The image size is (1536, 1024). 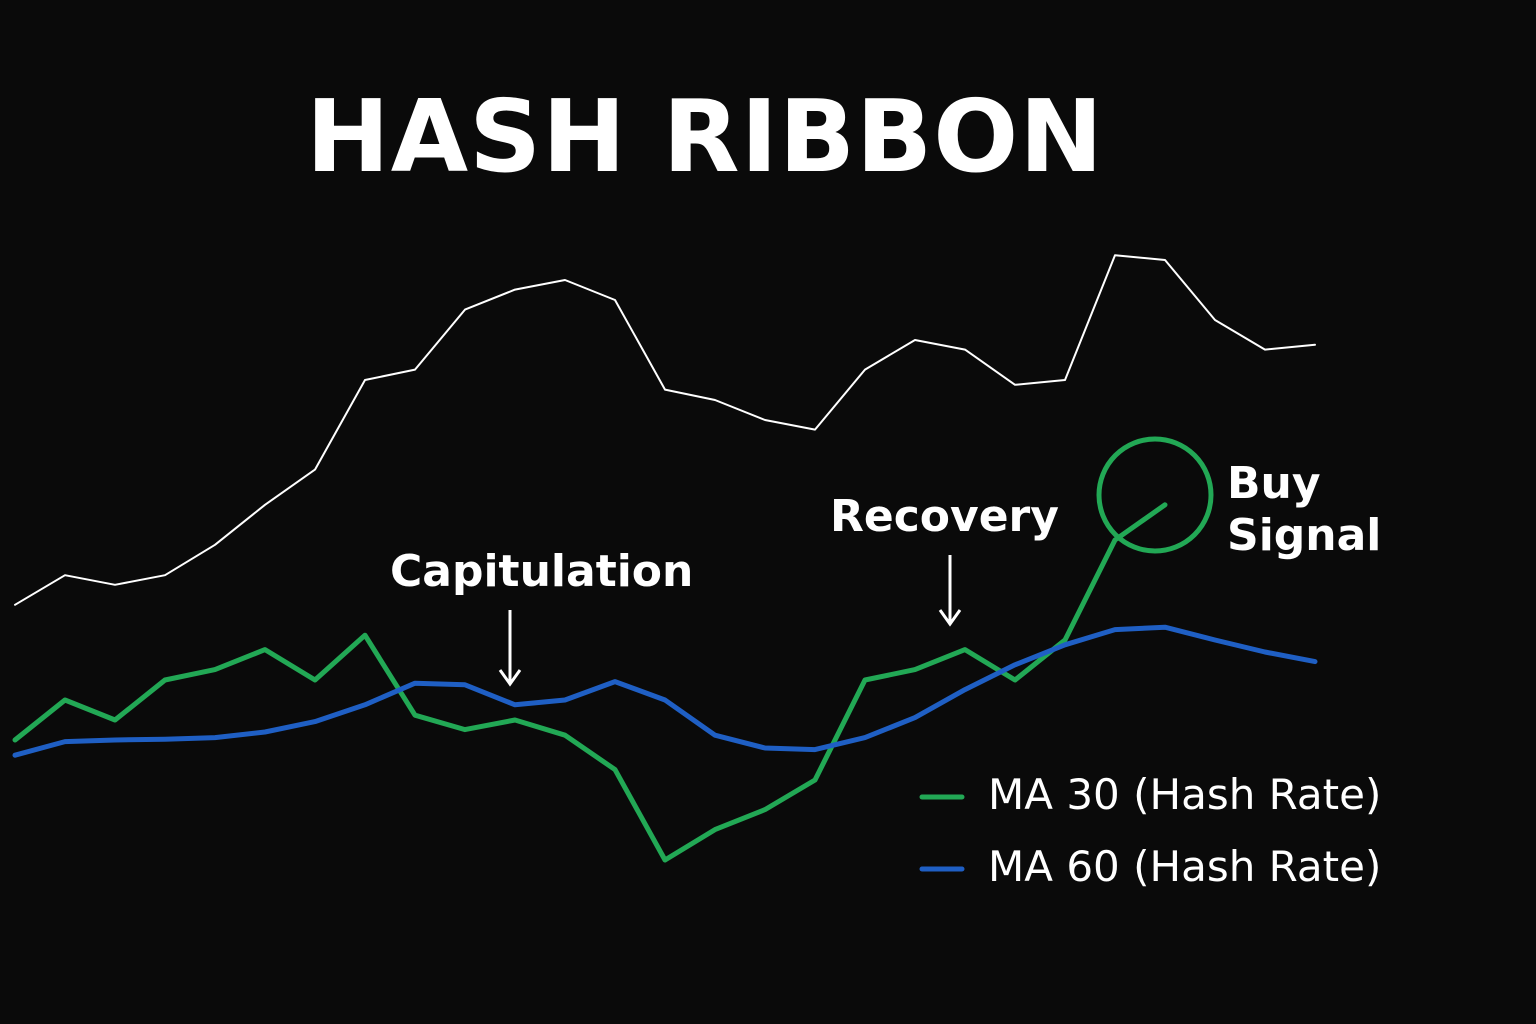 What do you see at coordinates (705, 136) in the screenshot?
I see `chart-title: HASH RIBBON` at bounding box center [705, 136].